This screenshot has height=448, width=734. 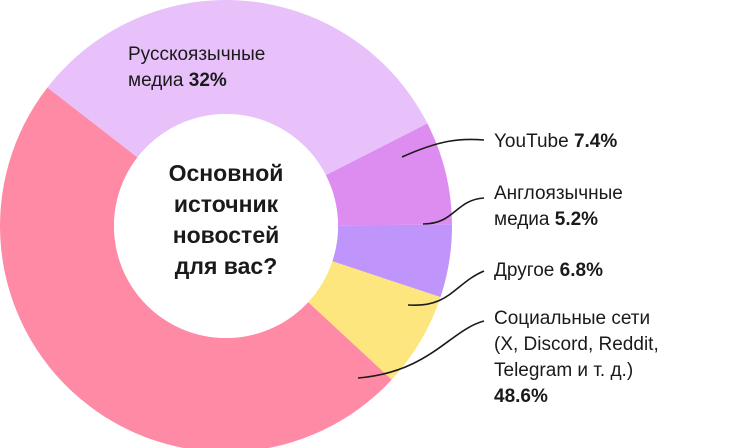 What do you see at coordinates (524, 270) in the screenshot?
I see `label-other-name: Другое` at bounding box center [524, 270].